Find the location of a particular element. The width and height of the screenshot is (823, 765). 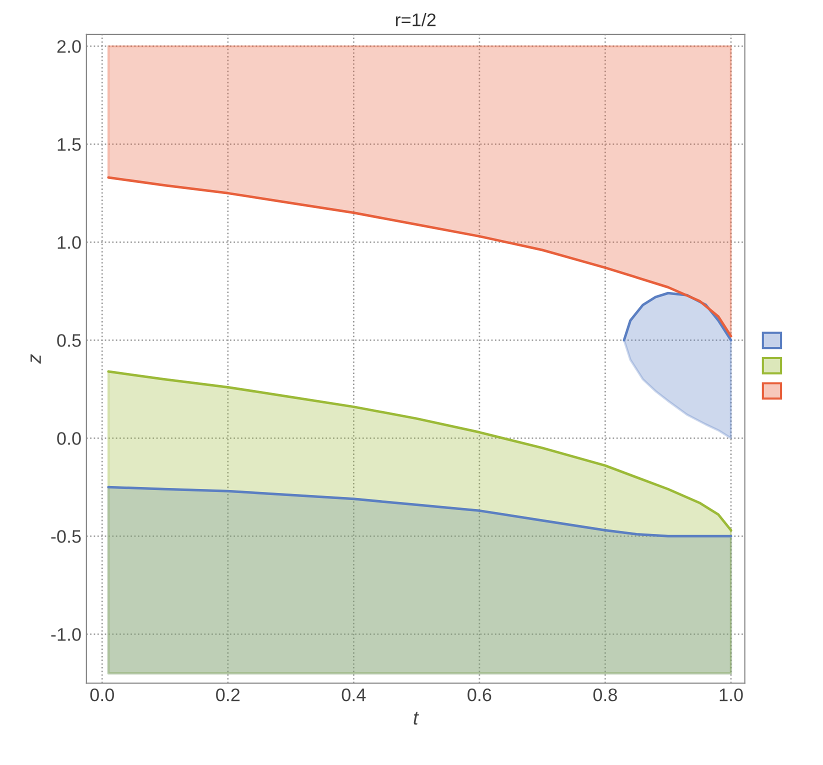

x-tick-label: 0.2 is located at coordinates (228, 695).